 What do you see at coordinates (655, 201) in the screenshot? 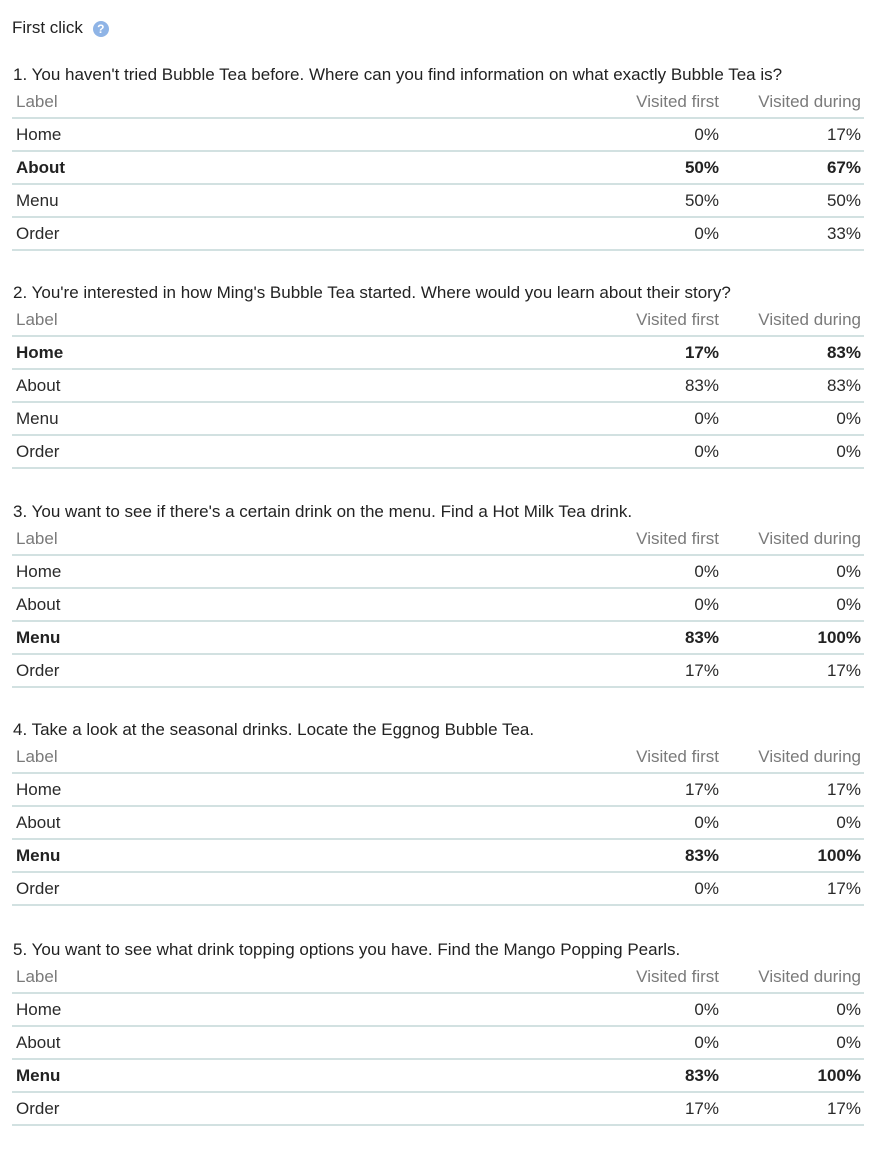
I see `visited-first-value: 50%` at bounding box center [655, 201].